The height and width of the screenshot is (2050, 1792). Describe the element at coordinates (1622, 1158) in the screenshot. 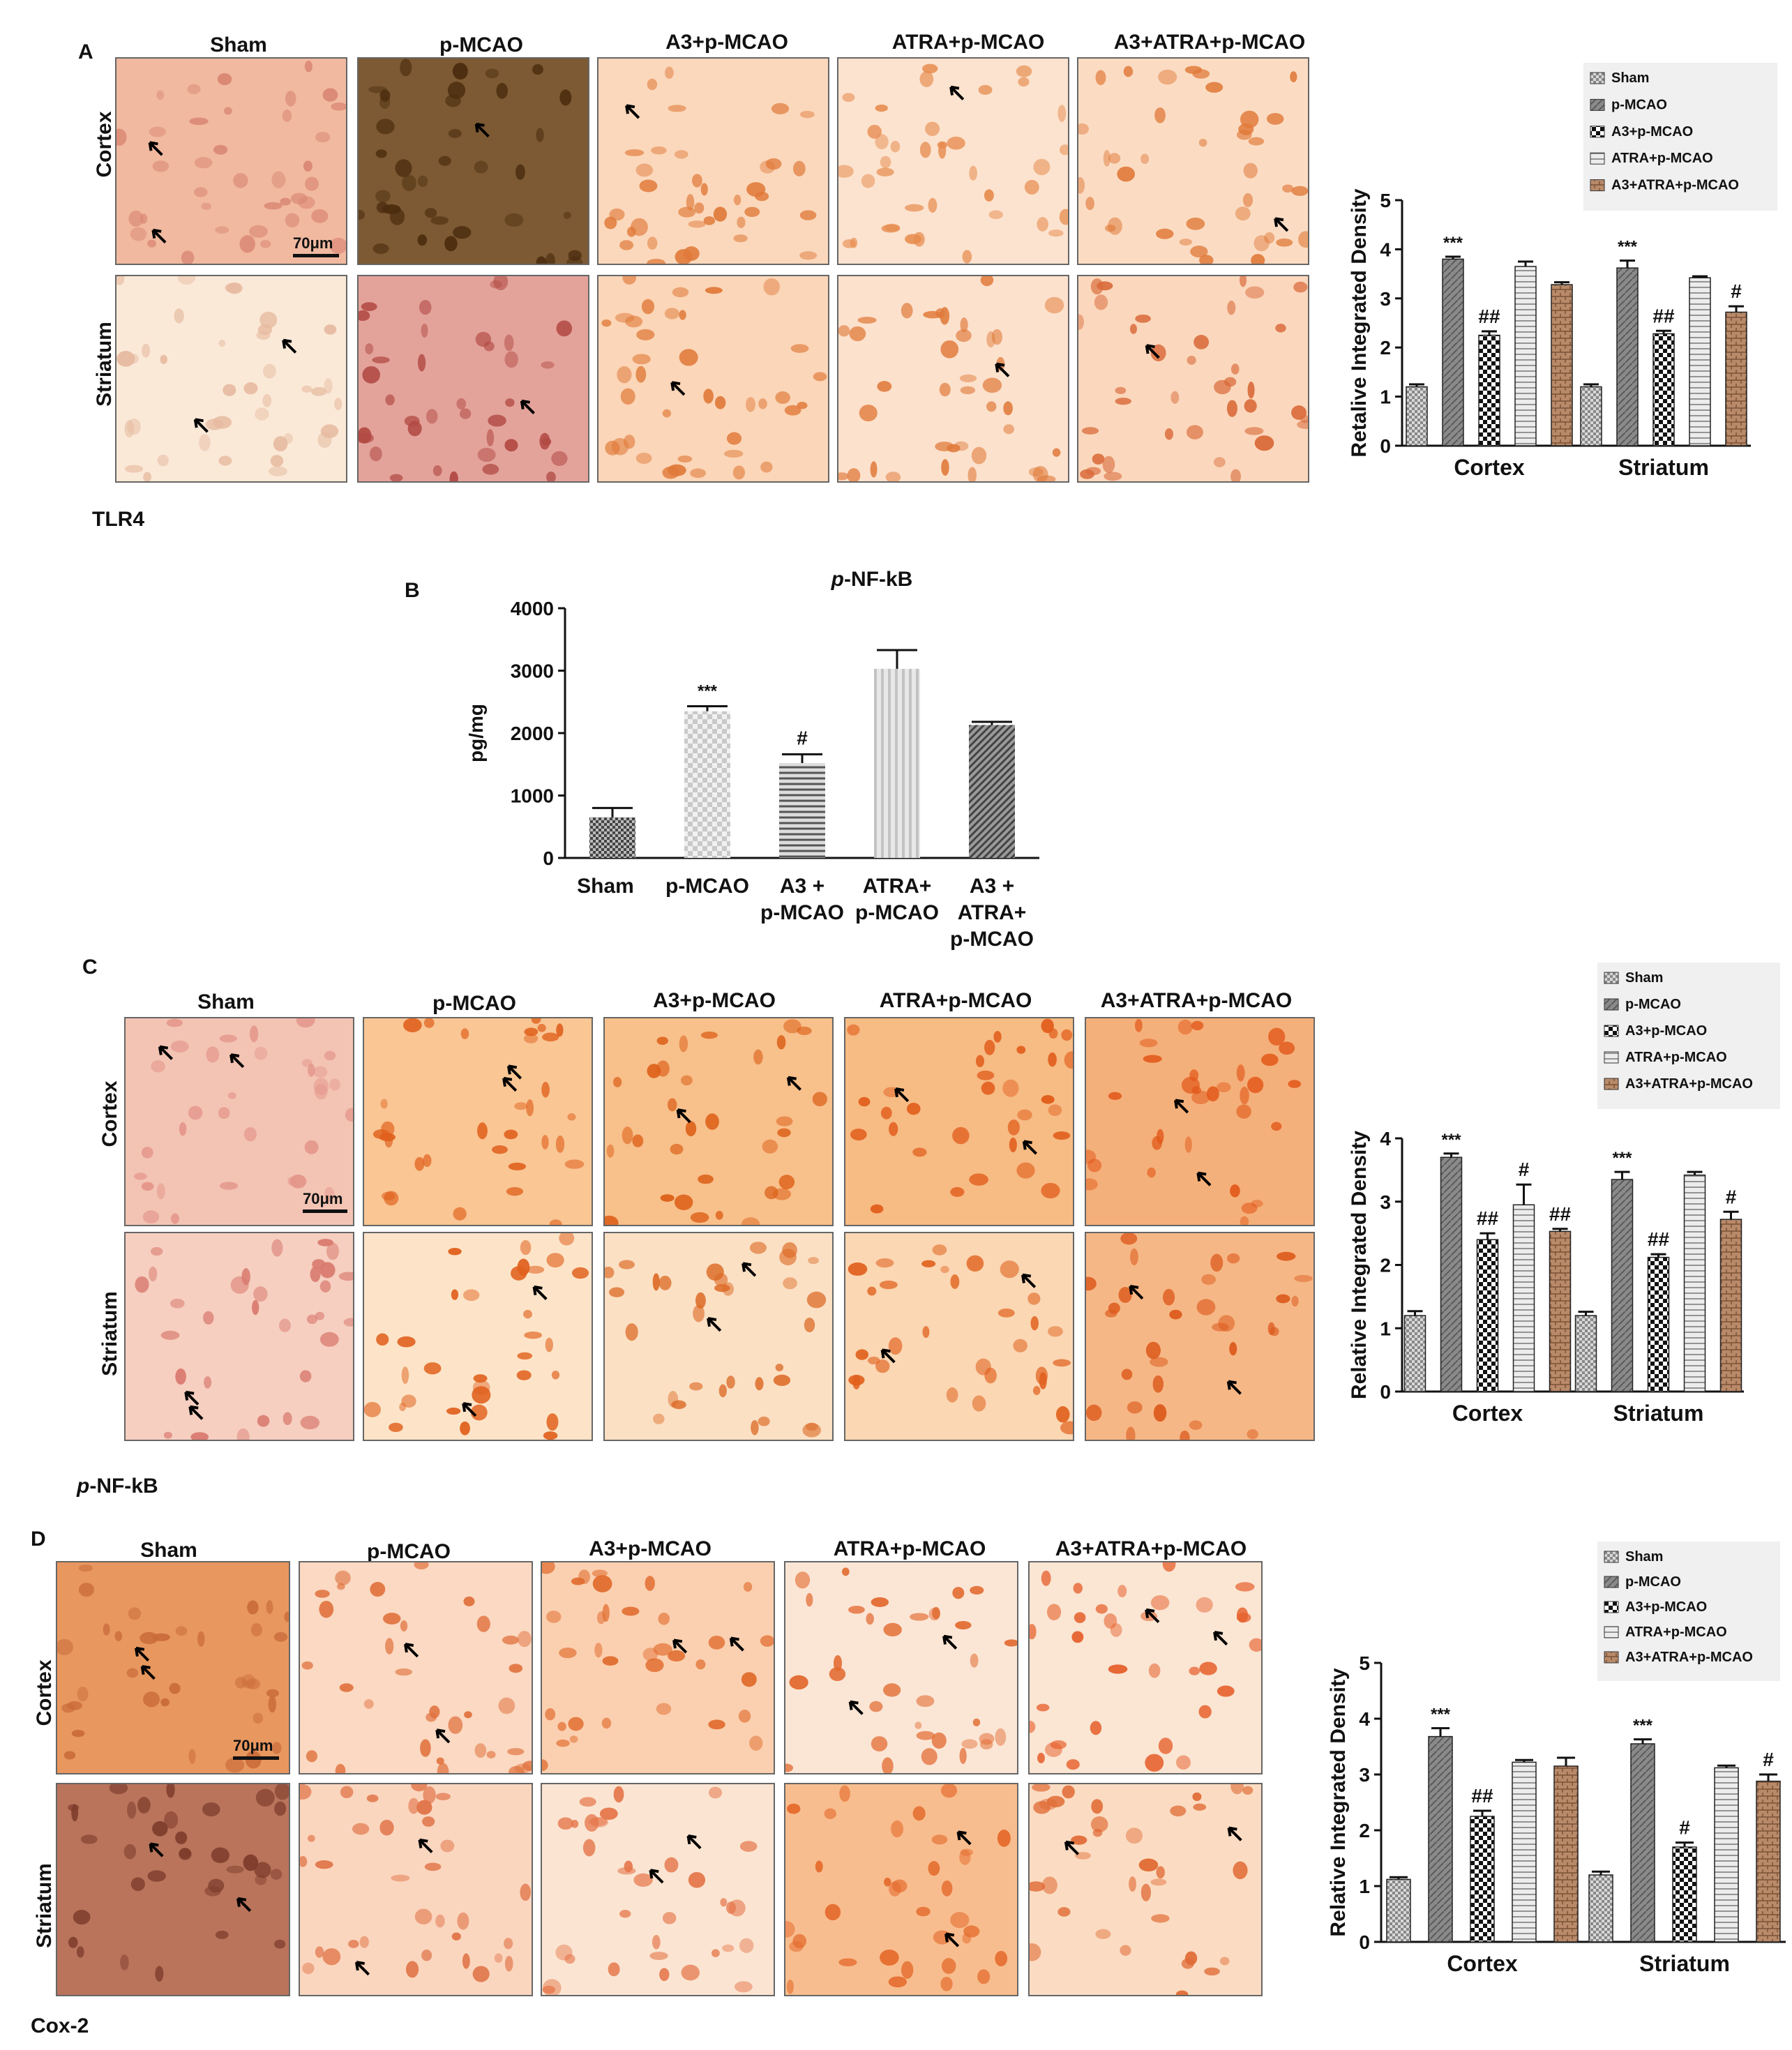

I see `panel-c-significance-mark: ***` at that location.